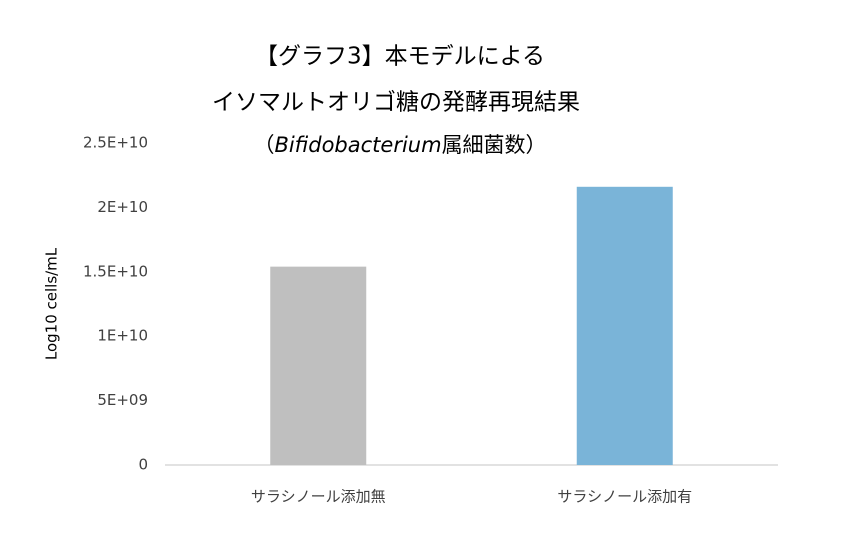 The width and height of the screenshot is (844, 547). Describe the element at coordinates (494, 145) in the screenshot. I see `subtitle-part: 属細菌数）` at that location.